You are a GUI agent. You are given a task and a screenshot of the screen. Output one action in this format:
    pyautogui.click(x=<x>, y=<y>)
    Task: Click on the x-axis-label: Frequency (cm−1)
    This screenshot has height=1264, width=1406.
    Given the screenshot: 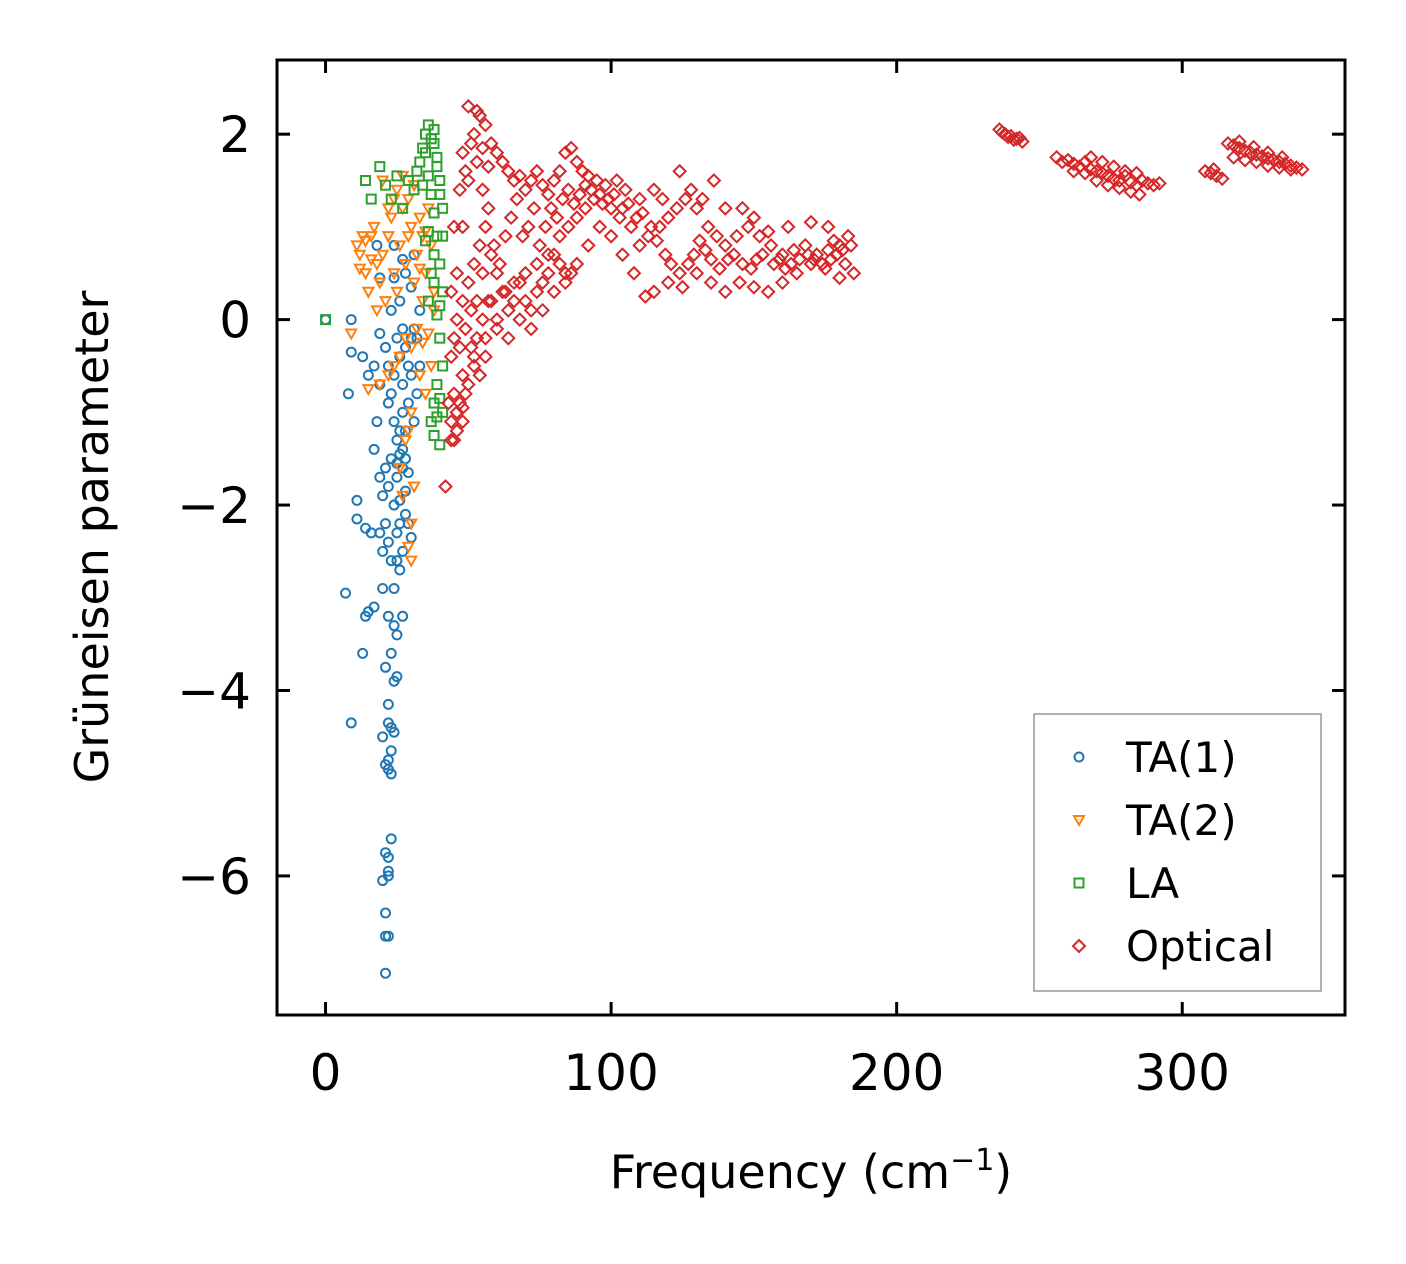 What is the action you would take?
    pyautogui.click(x=811, y=1171)
    